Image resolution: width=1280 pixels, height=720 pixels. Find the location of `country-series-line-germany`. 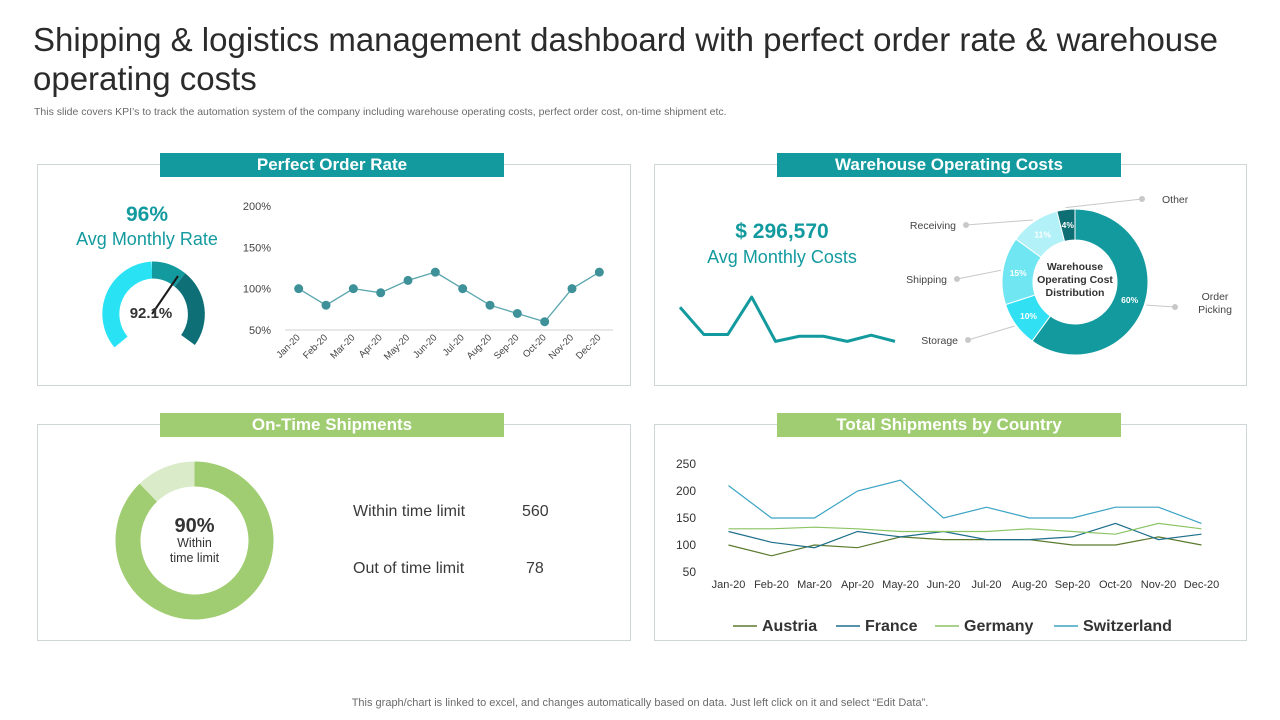

country-series-line-germany is located at coordinates (965, 528).